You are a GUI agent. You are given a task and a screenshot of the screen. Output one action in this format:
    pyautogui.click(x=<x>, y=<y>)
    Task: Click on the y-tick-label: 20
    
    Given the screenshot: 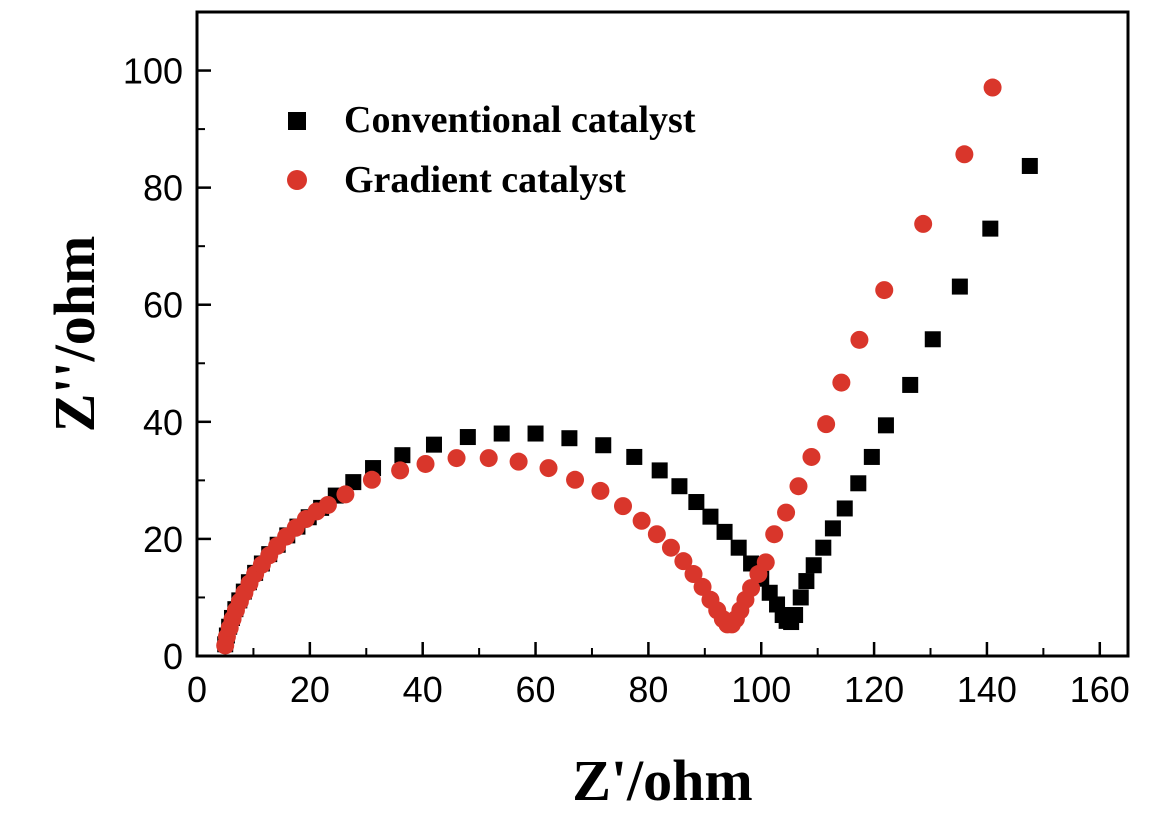 What is the action you would take?
    pyautogui.click(x=163, y=539)
    